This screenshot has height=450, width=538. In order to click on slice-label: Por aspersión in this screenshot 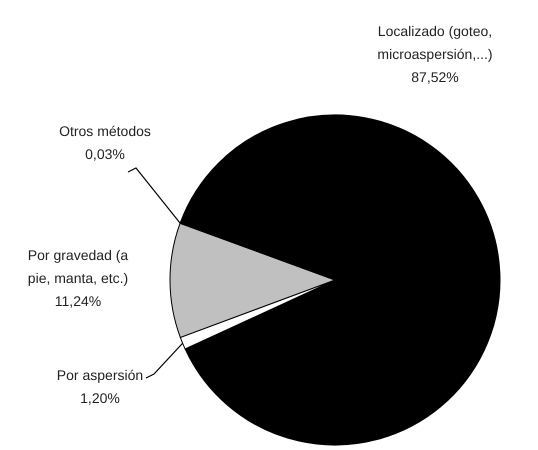, I will do `click(100, 375)`.